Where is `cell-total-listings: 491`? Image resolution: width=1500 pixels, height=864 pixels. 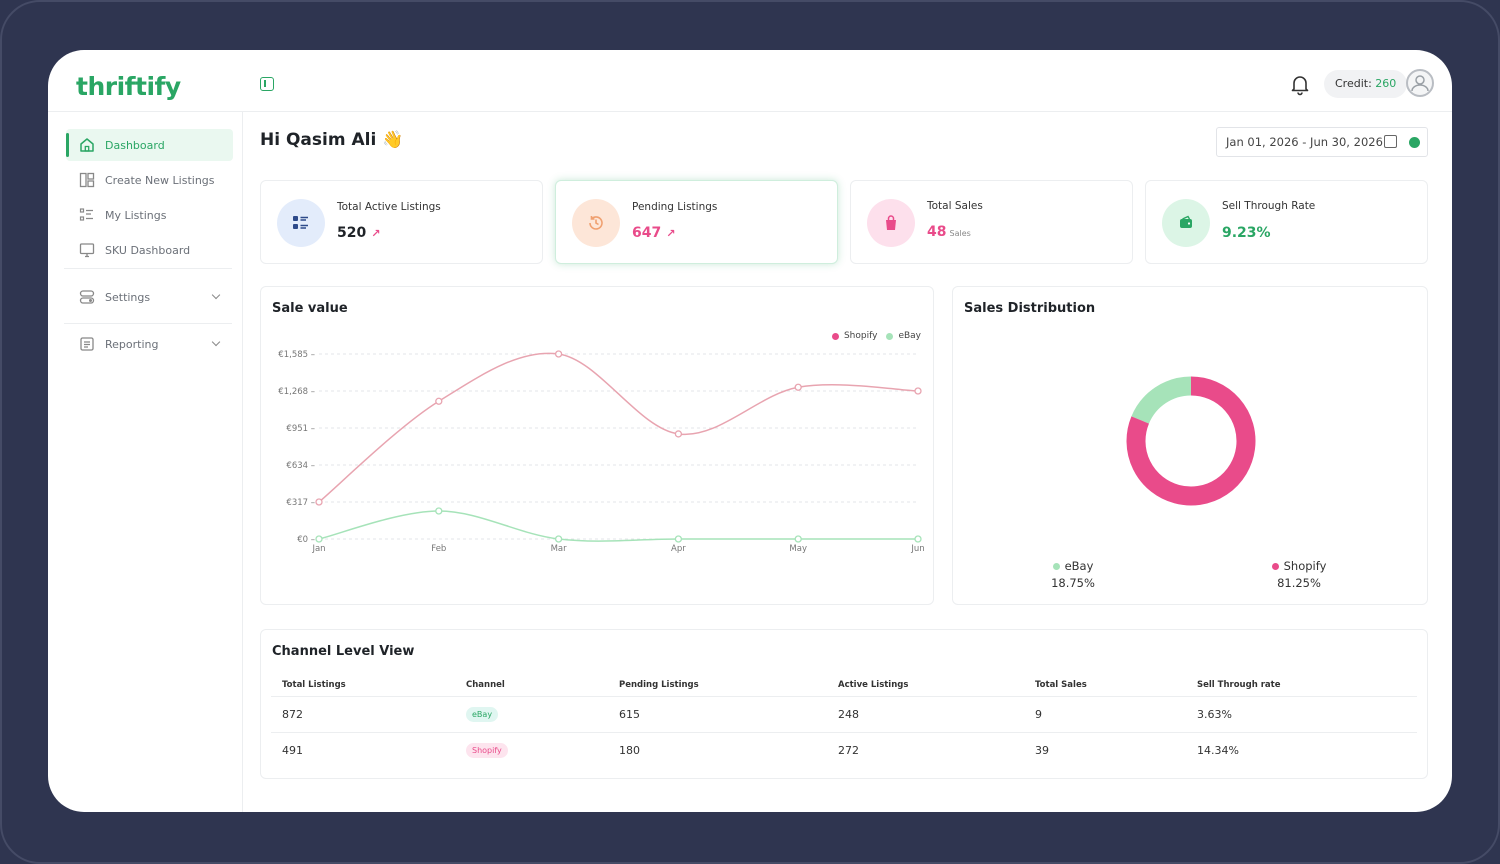 cell-total-listings: 491 is located at coordinates (292, 750).